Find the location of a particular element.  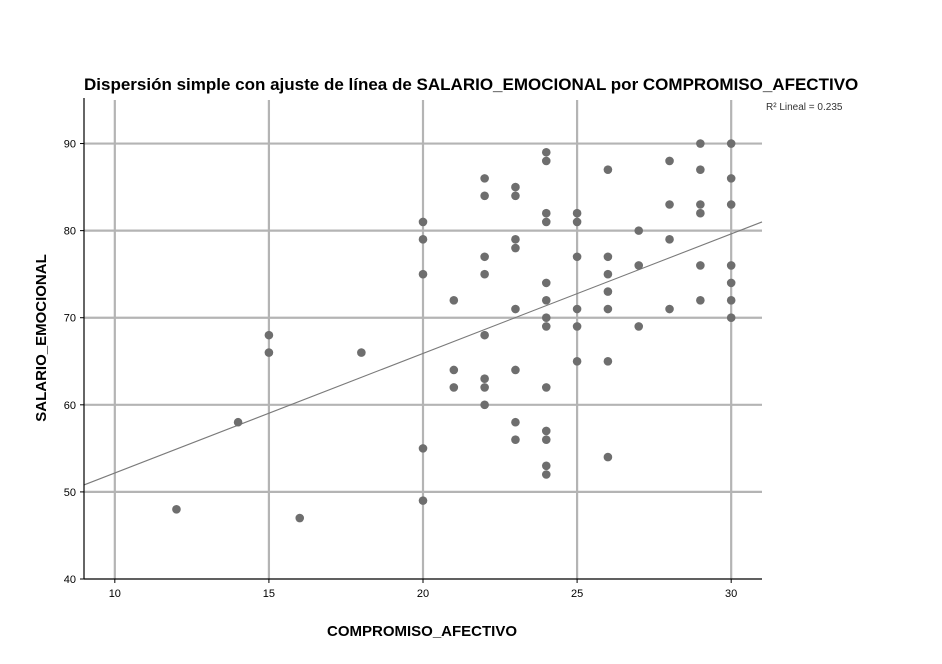

y-tick-label: 50 is located at coordinates (70, 493).